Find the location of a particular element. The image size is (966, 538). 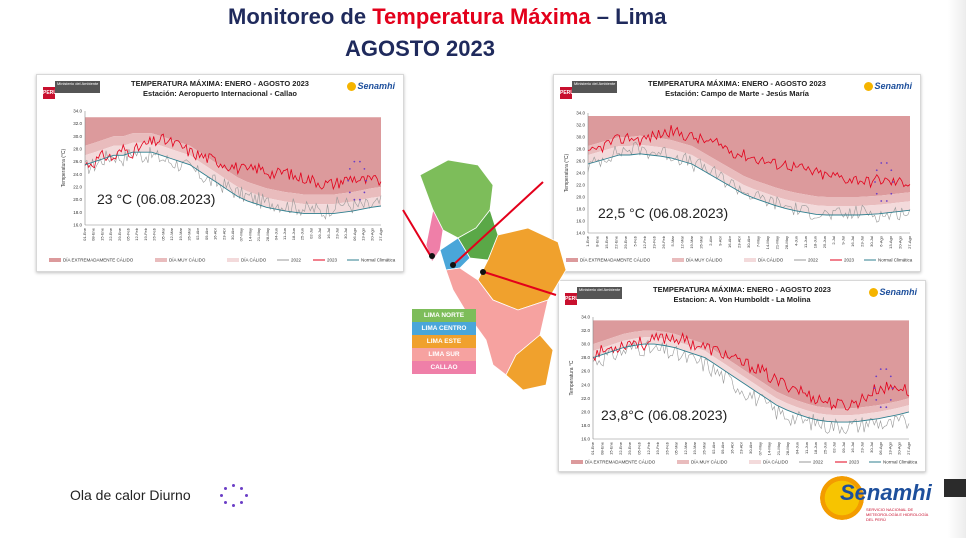

x-tick-label: 06-Ago is located at coordinates (354, 234).